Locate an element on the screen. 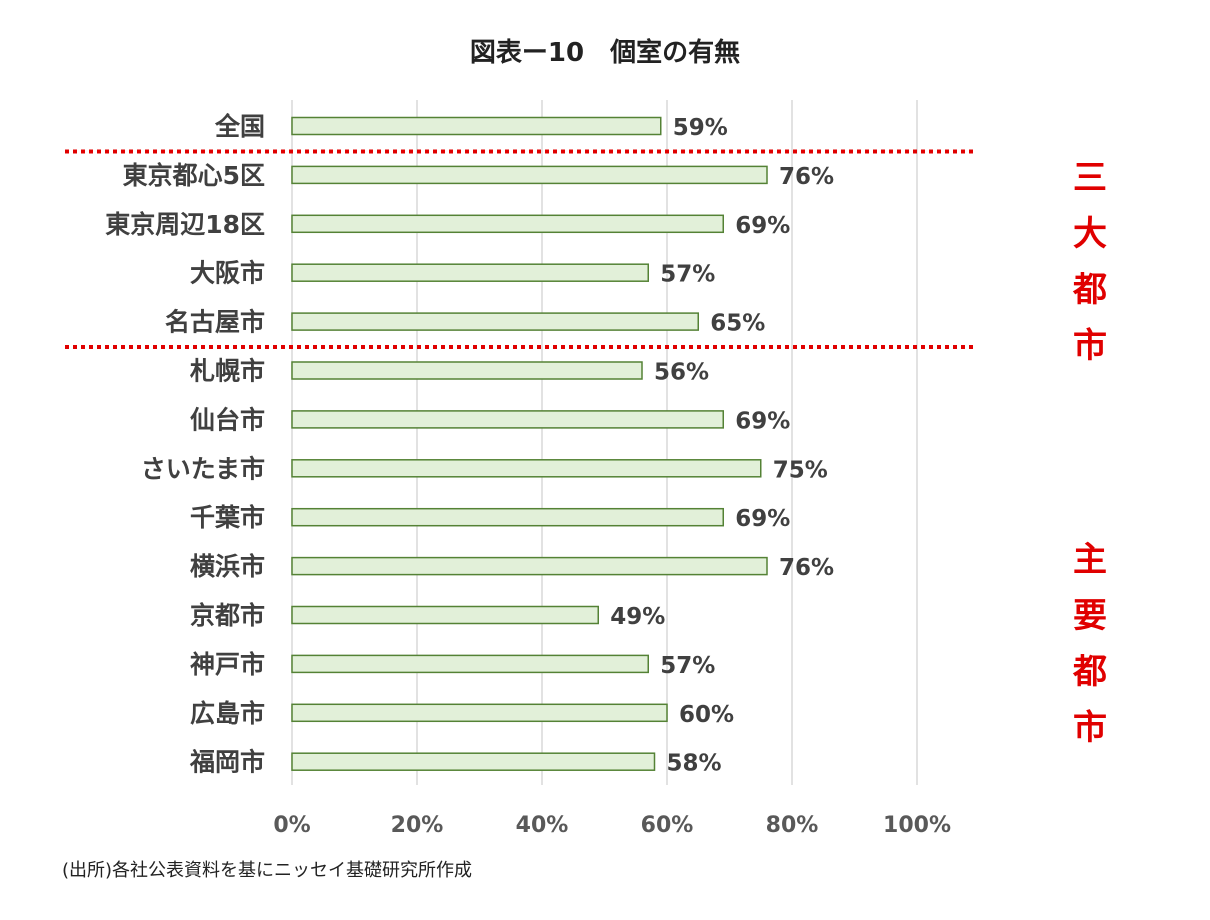 This screenshot has width=1210, height=920. group-label-char: 大 is located at coordinates (1090, 234).